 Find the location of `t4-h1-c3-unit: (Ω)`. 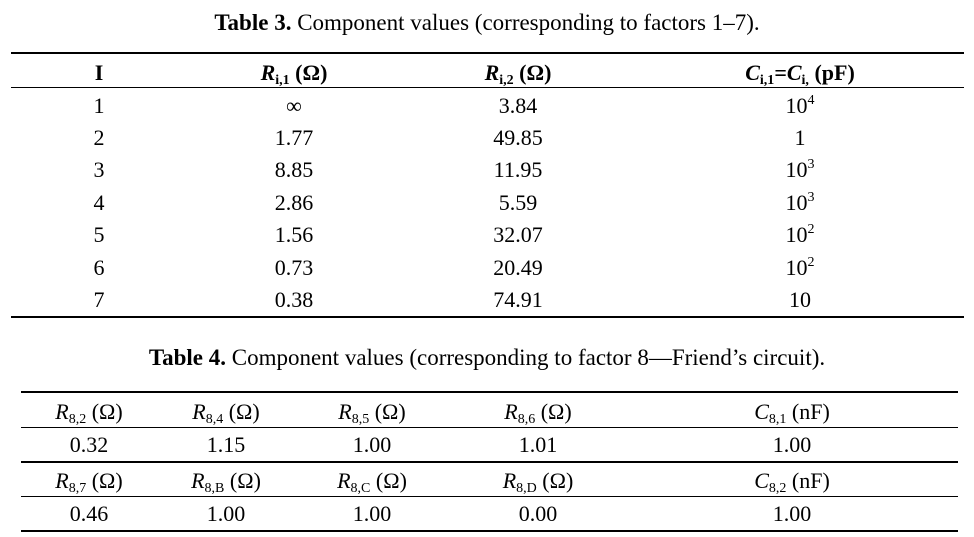

t4-h1-c3-unit: (Ω) is located at coordinates (387, 411).